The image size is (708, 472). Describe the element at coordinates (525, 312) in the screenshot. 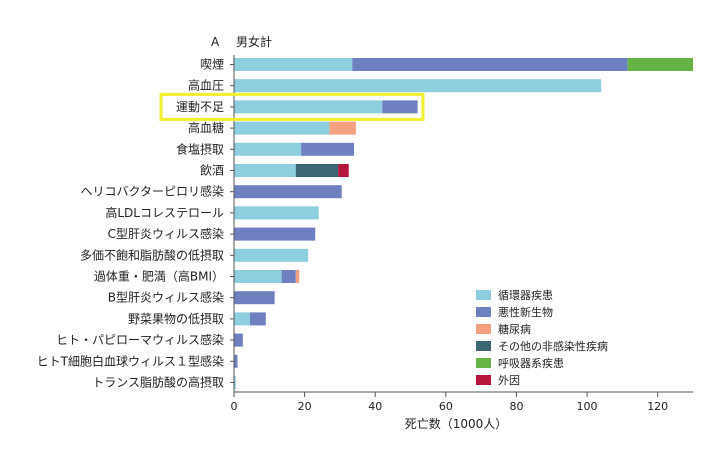

I see `legend-label: 悪性新生物` at that location.